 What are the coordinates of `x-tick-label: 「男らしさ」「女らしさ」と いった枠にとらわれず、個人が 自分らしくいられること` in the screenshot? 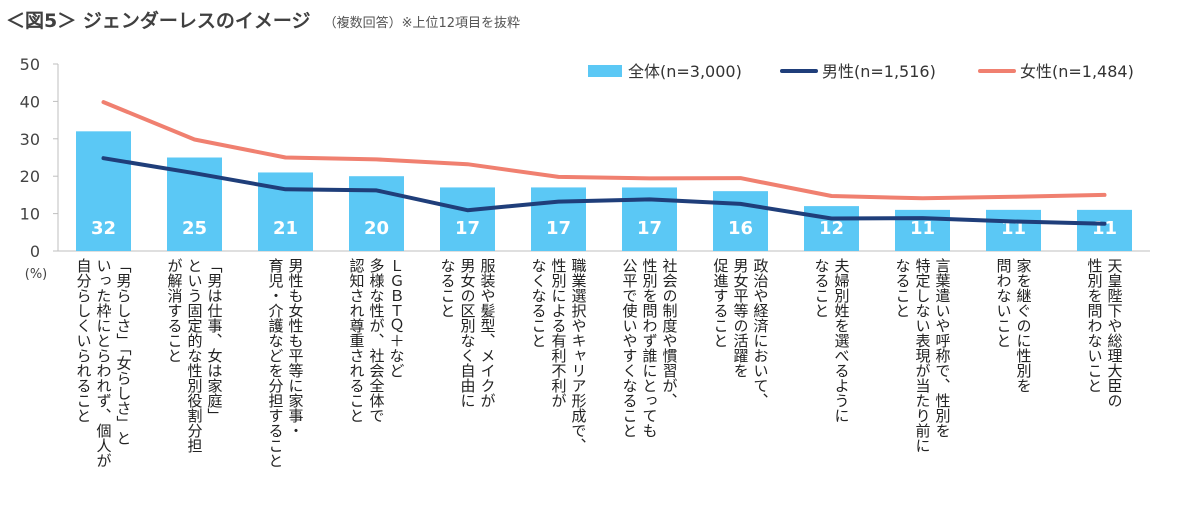 It's located at (103, 363).